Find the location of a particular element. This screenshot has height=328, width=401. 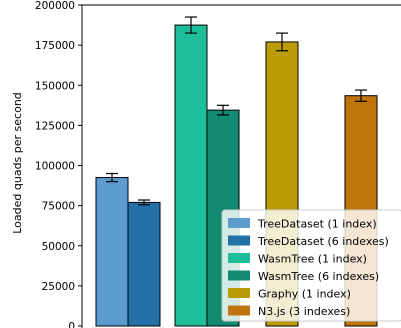

y-tick-label-5: 125000 is located at coordinates (55, 126).